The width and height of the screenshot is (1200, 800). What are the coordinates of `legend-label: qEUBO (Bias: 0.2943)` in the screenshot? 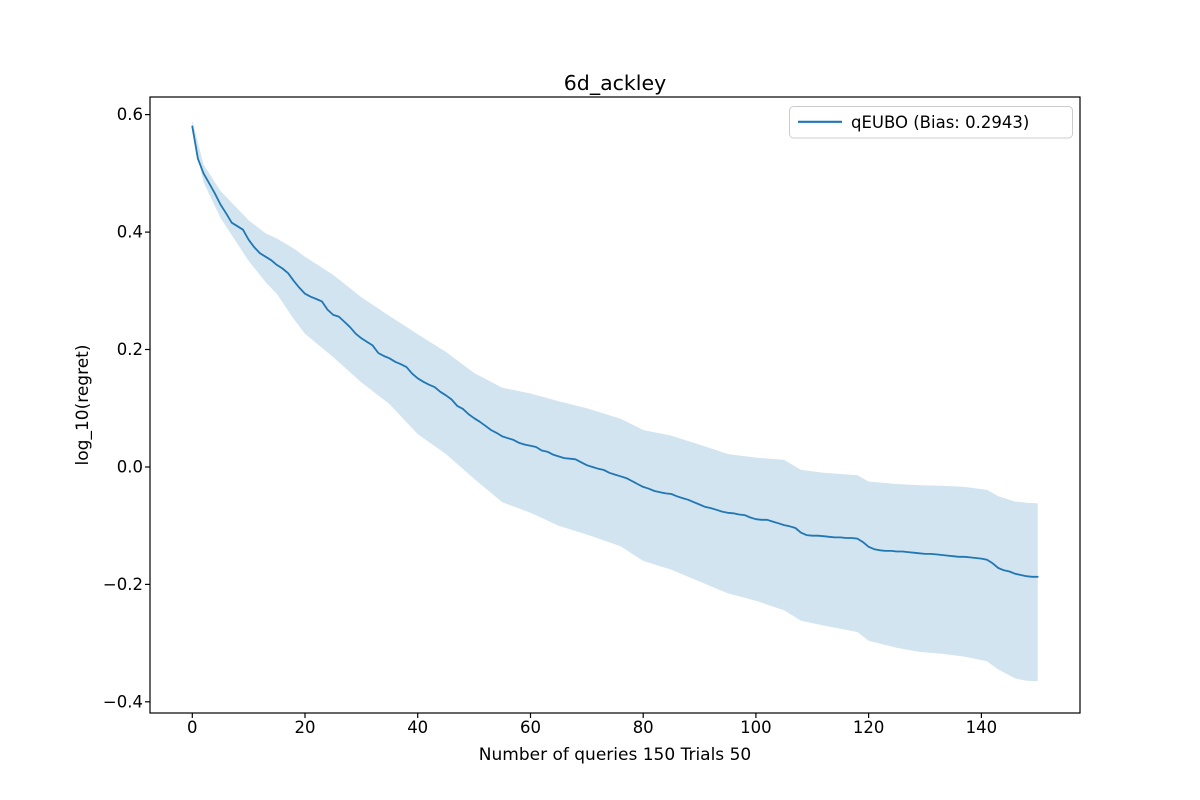 It's located at (940, 122).